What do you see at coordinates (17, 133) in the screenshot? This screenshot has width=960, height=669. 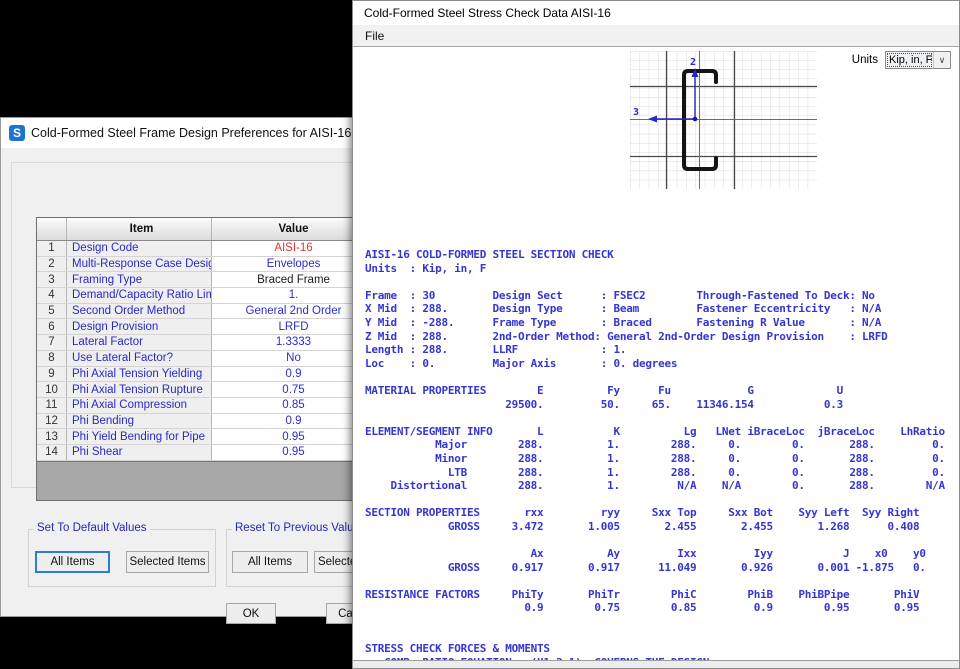 I see `sap2000-app-icon: S` at bounding box center [17, 133].